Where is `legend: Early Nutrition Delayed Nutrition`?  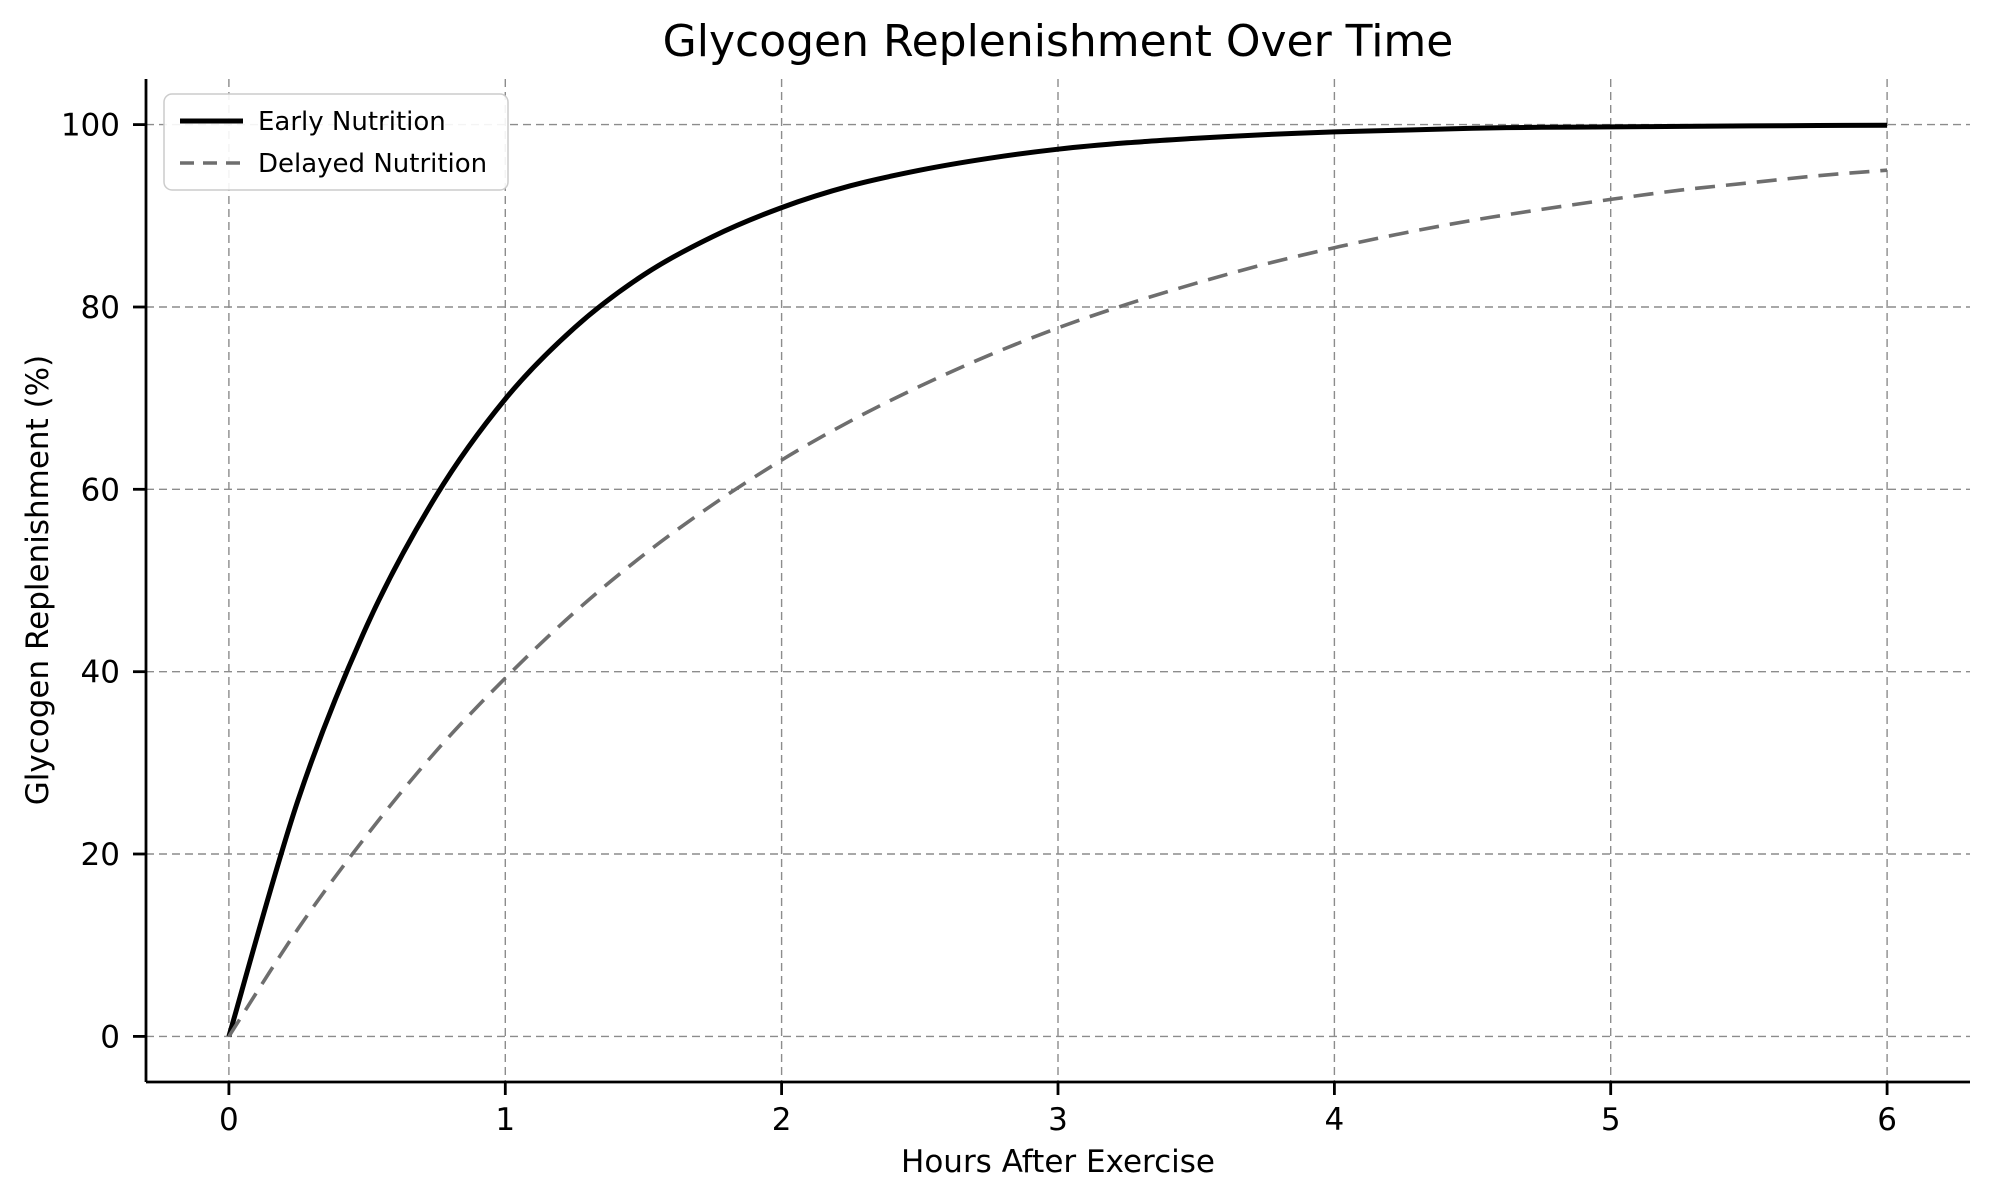 legend: Early Nutrition Delayed Nutrition is located at coordinates (336, 142).